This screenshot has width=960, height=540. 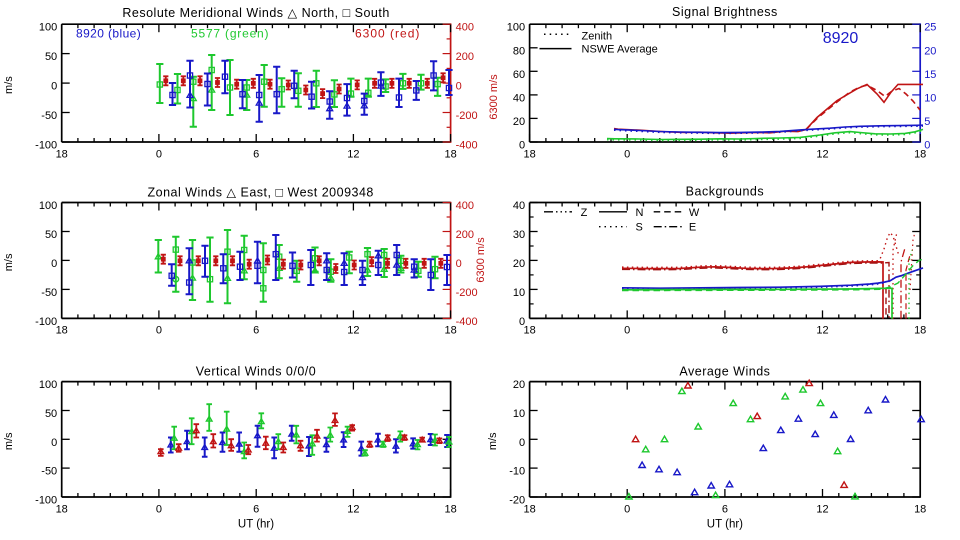 I want to click on svg-text: 30, so click(x=519, y=235).